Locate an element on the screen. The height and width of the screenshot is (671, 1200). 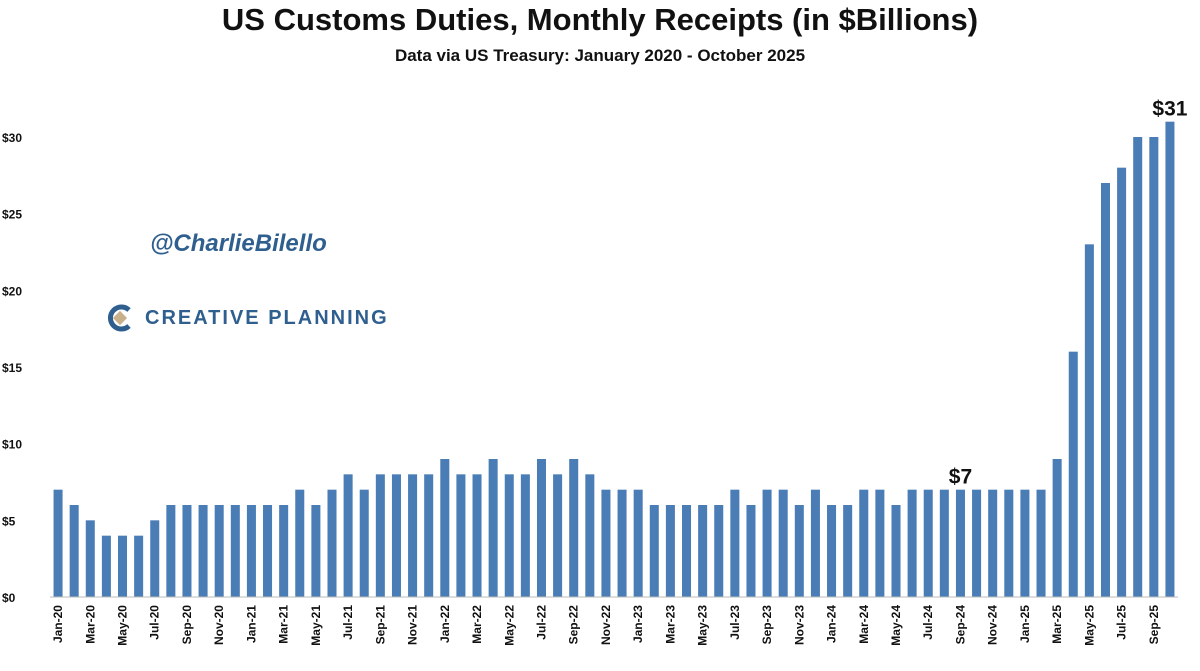
x-tick-label: Jul-20 is located at coordinates (155, 622).